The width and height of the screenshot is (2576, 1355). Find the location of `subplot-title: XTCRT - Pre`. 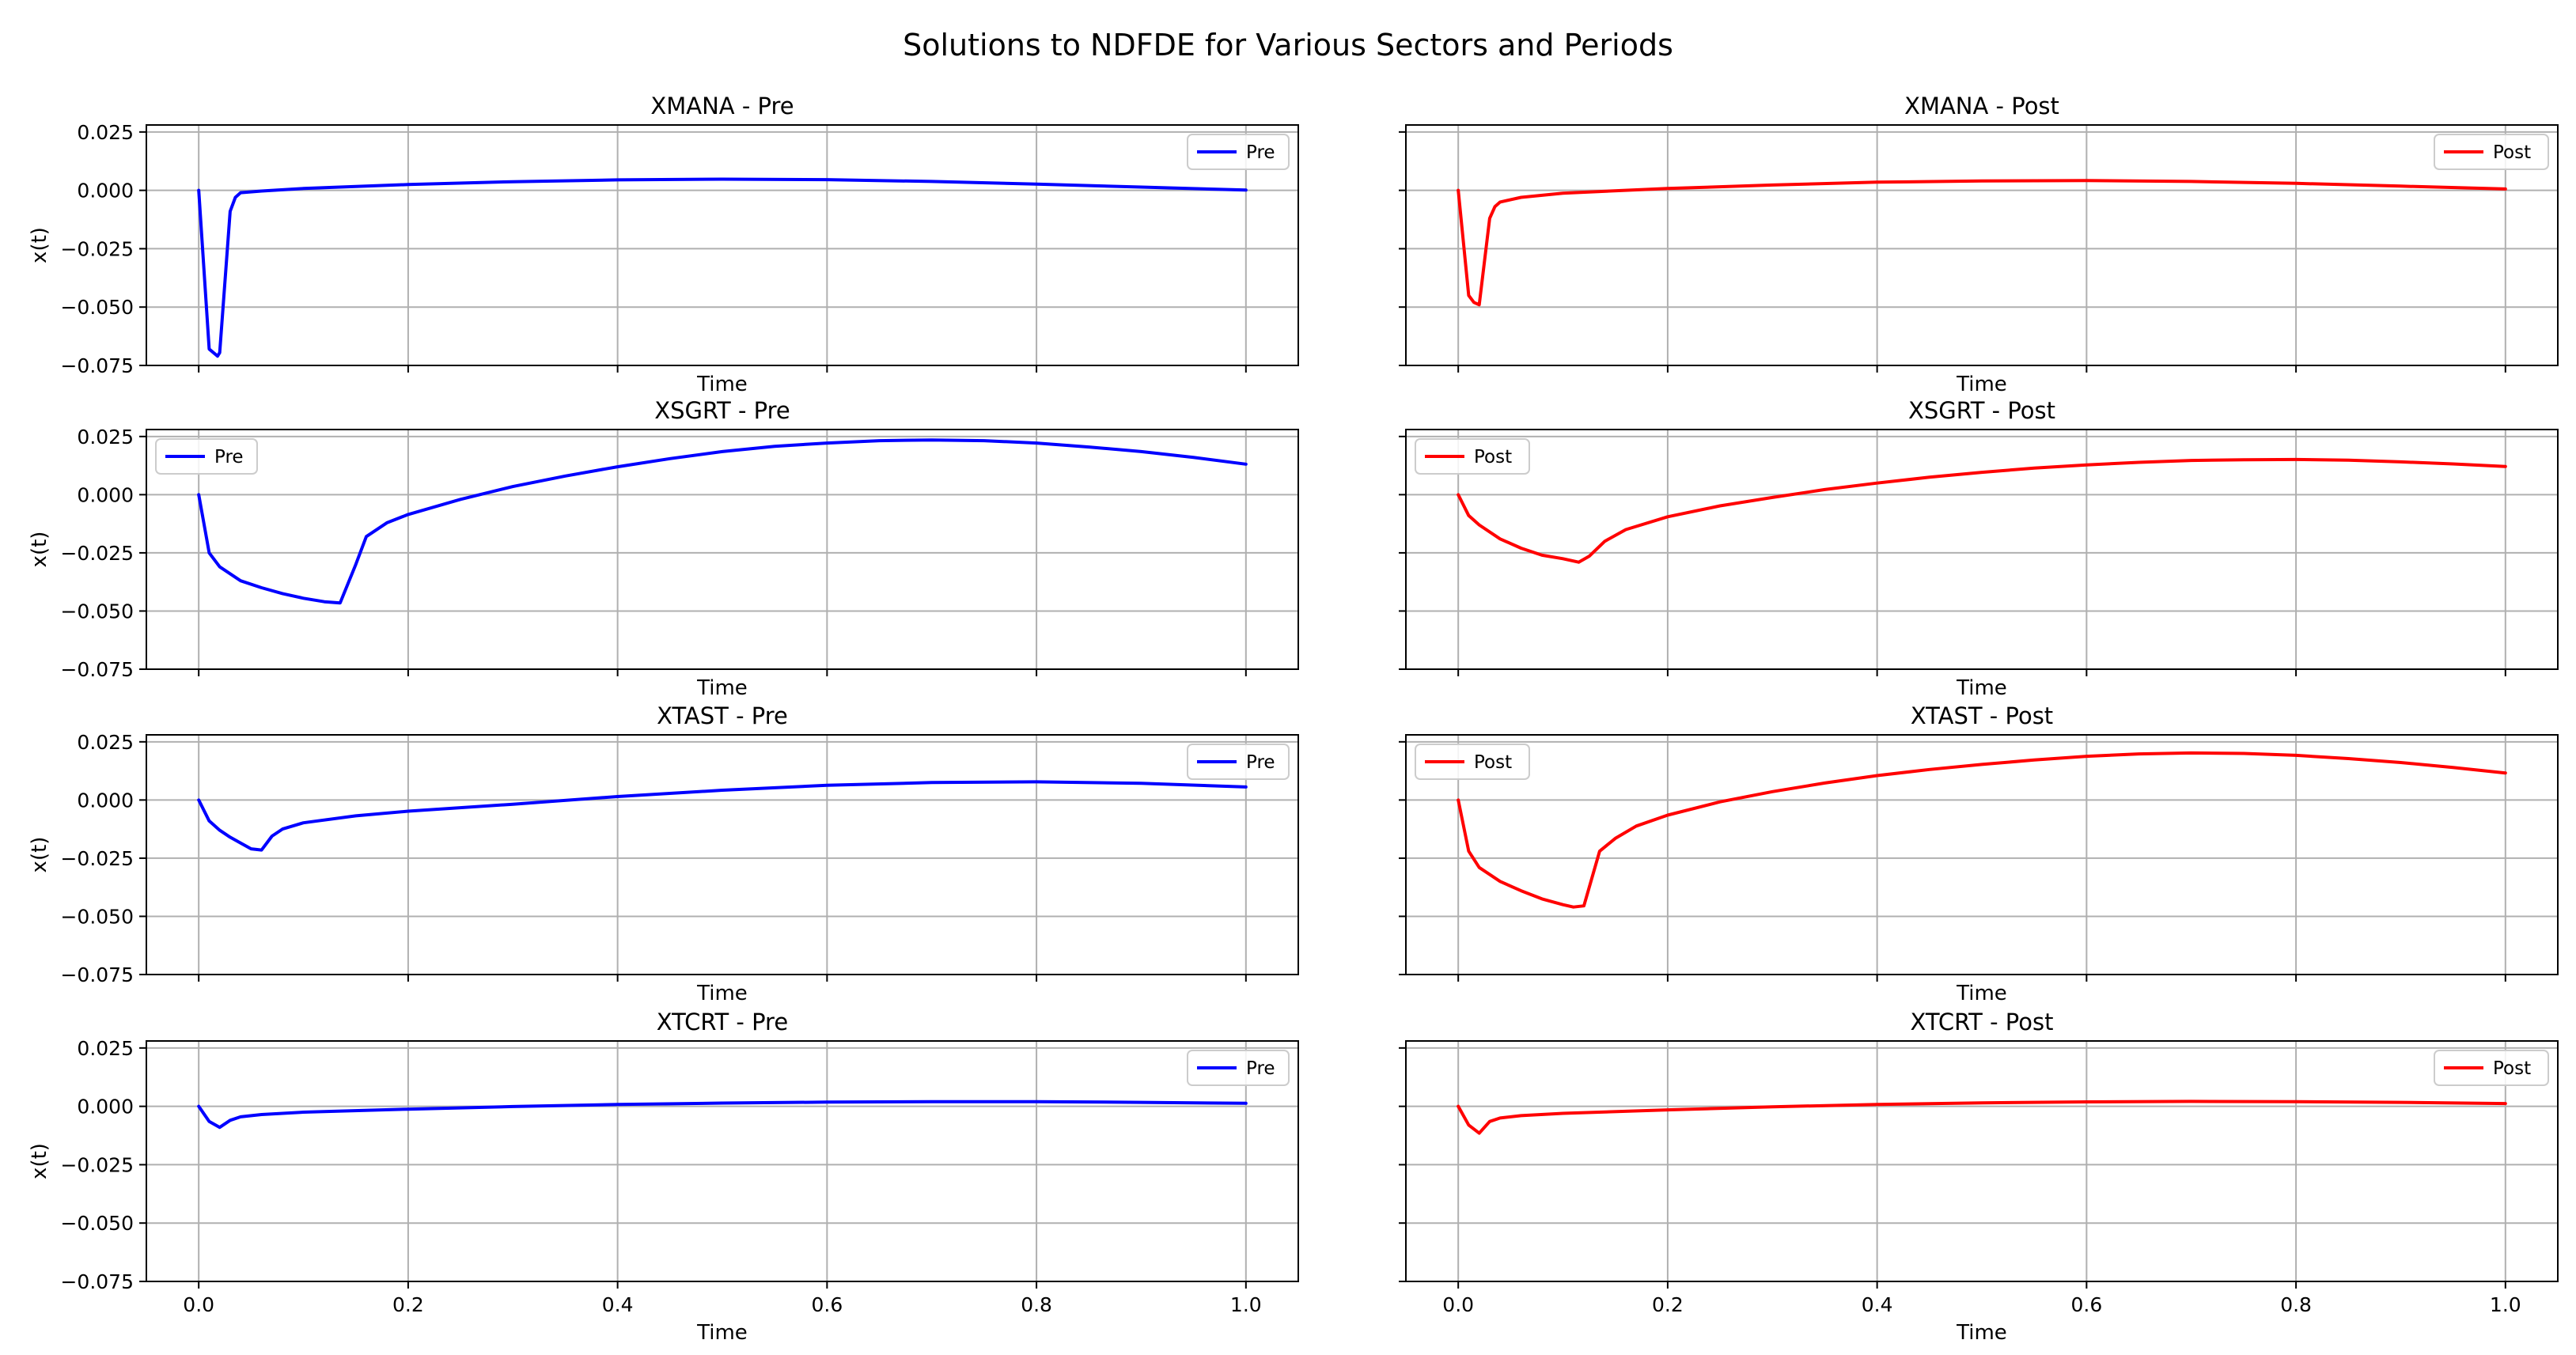

subplot-title: XTCRT - Pre is located at coordinates (722, 1022).